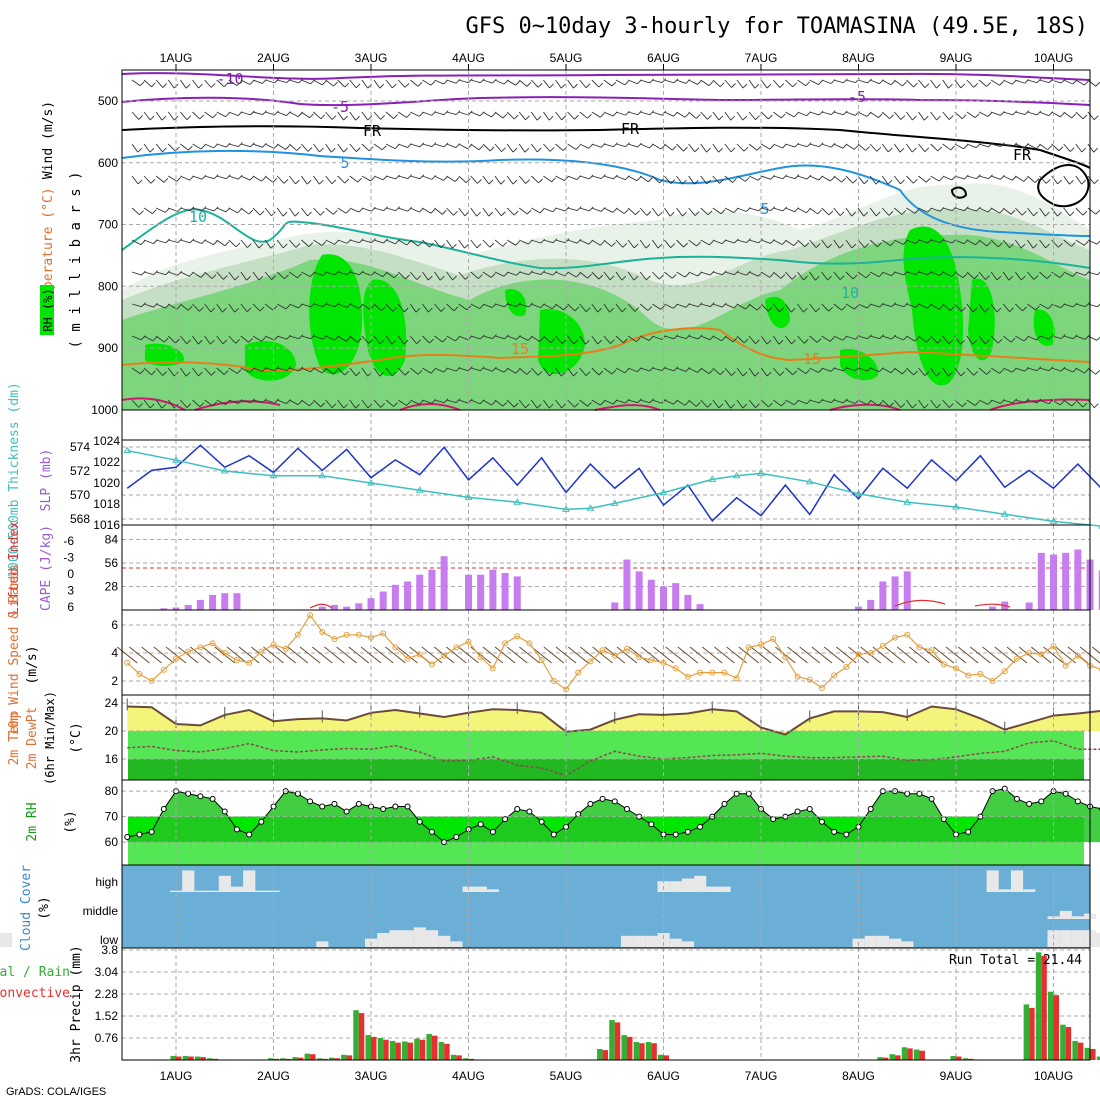 Image resolution: width=1100 pixels, height=1100 pixels. Describe the element at coordinates (712, 478) in the screenshot. I see `thickness-marker` at that location.